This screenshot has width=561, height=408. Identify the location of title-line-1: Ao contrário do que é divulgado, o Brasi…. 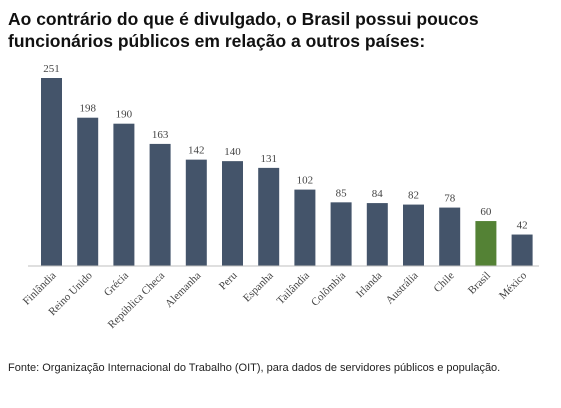
(243, 19).